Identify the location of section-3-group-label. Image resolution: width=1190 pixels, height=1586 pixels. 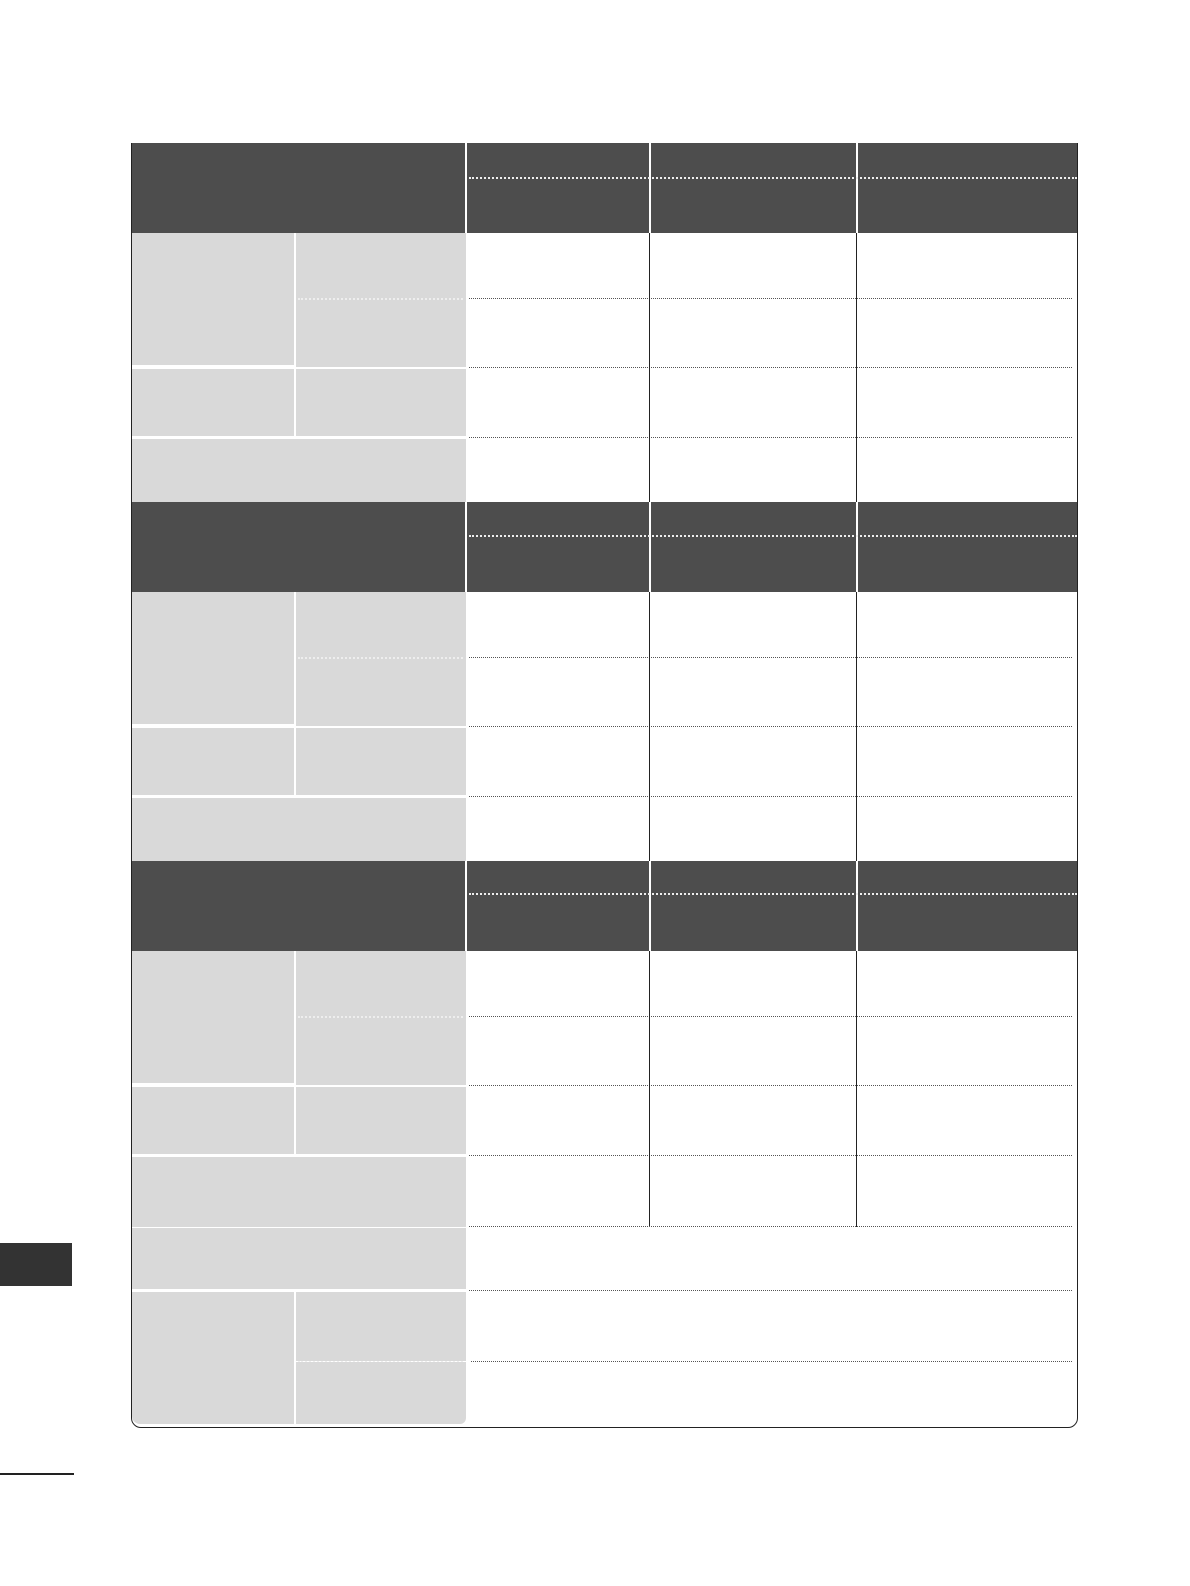
(213, 1017).